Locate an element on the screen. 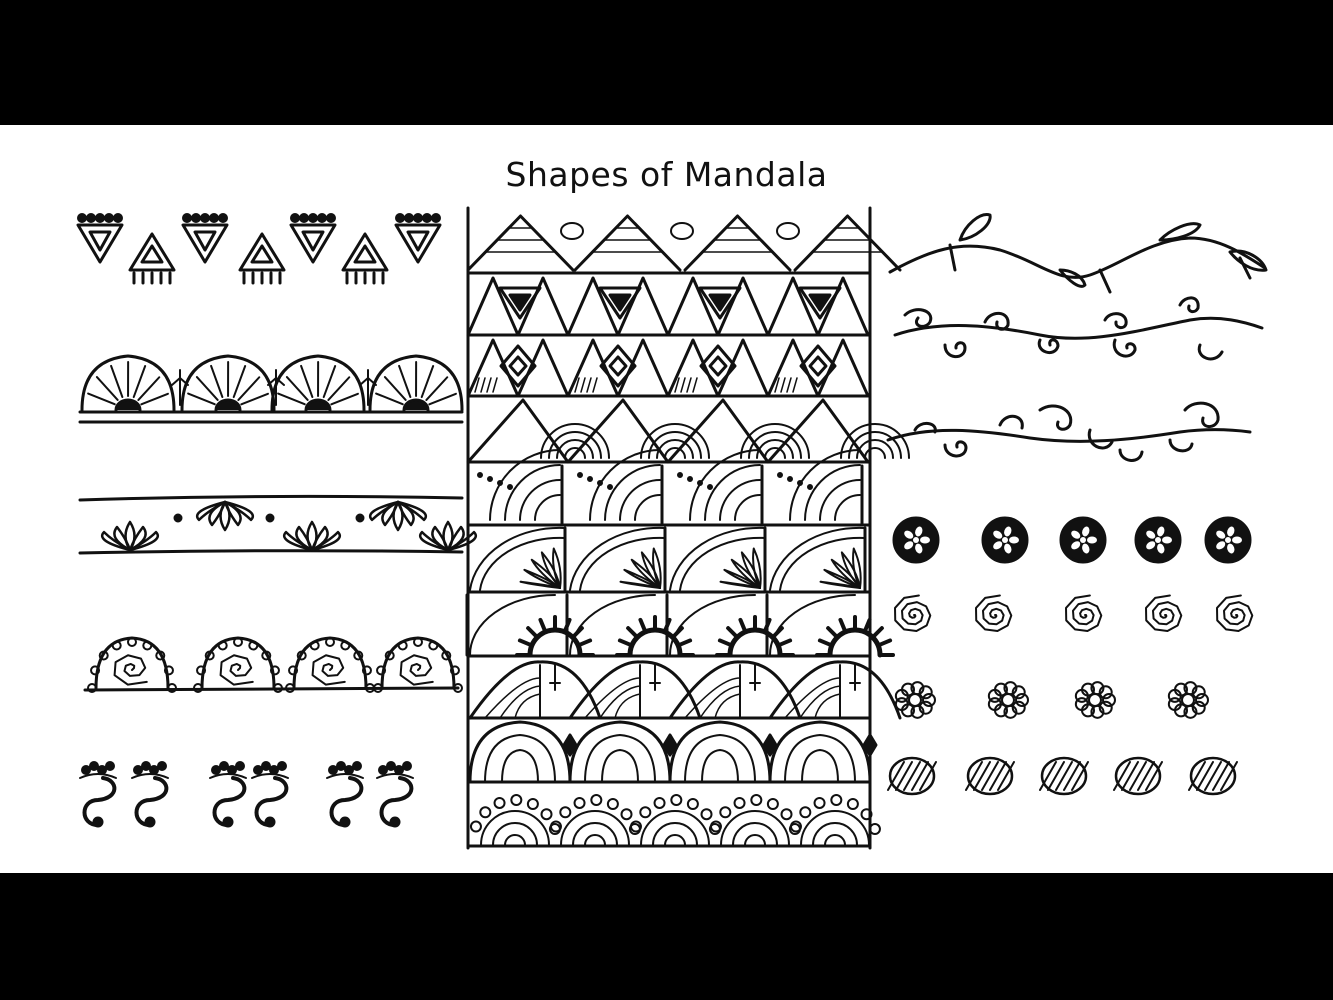 The height and width of the screenshot is (1000, 1333). swirl-vine is located at coordinates (1069, 431).